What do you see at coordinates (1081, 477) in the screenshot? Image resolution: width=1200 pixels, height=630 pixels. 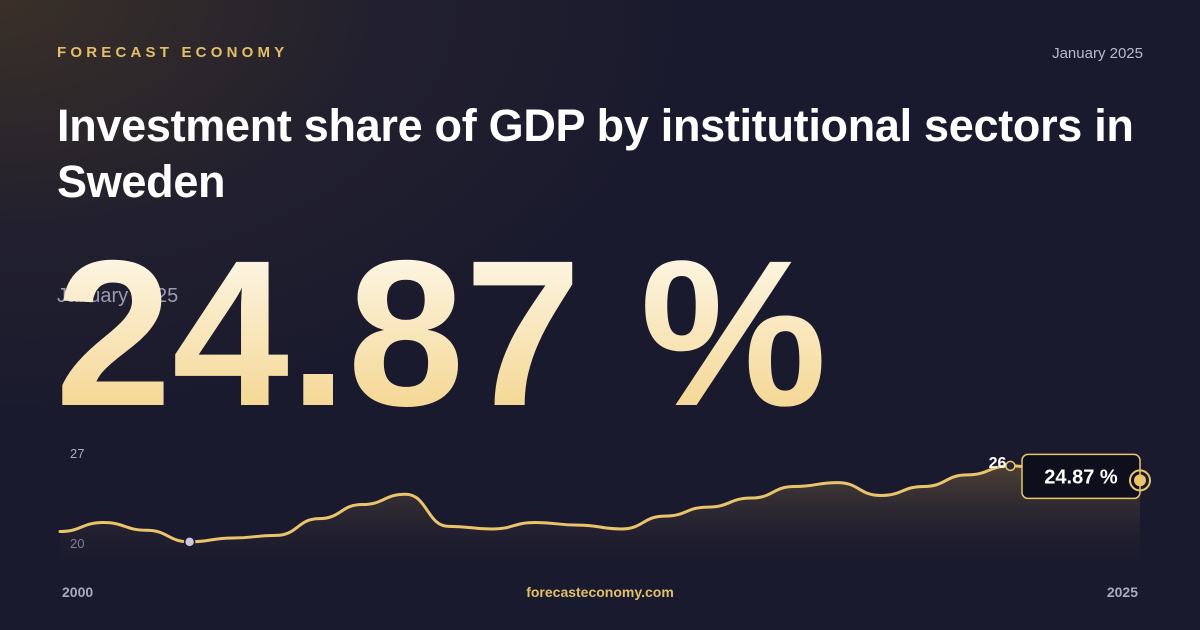 I see `end-label: 24.87 %` at bounding box center [1081, 477].